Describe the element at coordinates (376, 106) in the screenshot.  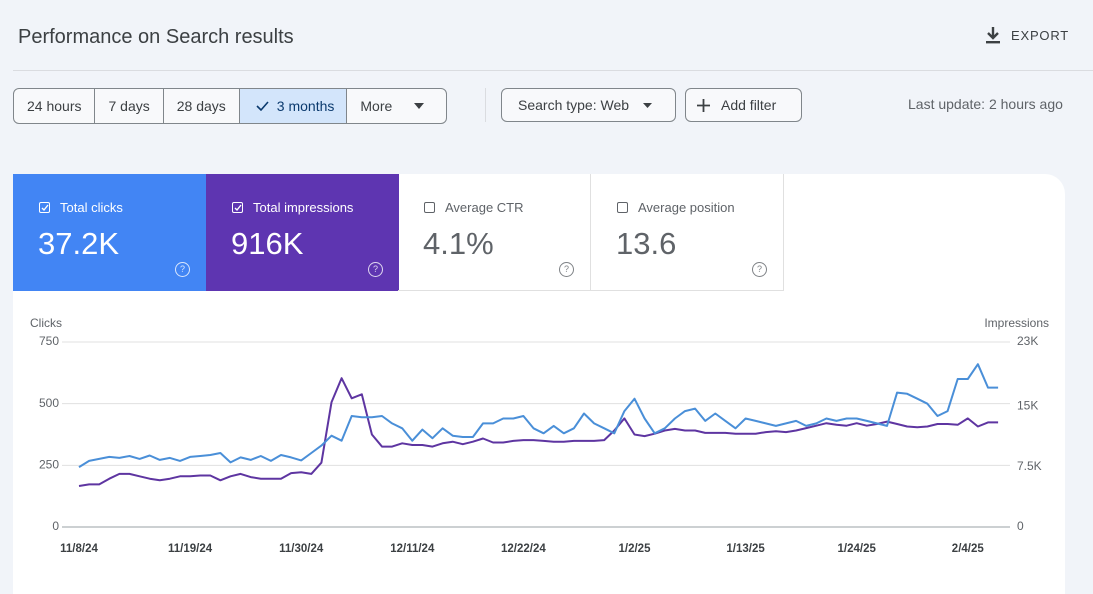
I see `date-range-label: More` at that location.